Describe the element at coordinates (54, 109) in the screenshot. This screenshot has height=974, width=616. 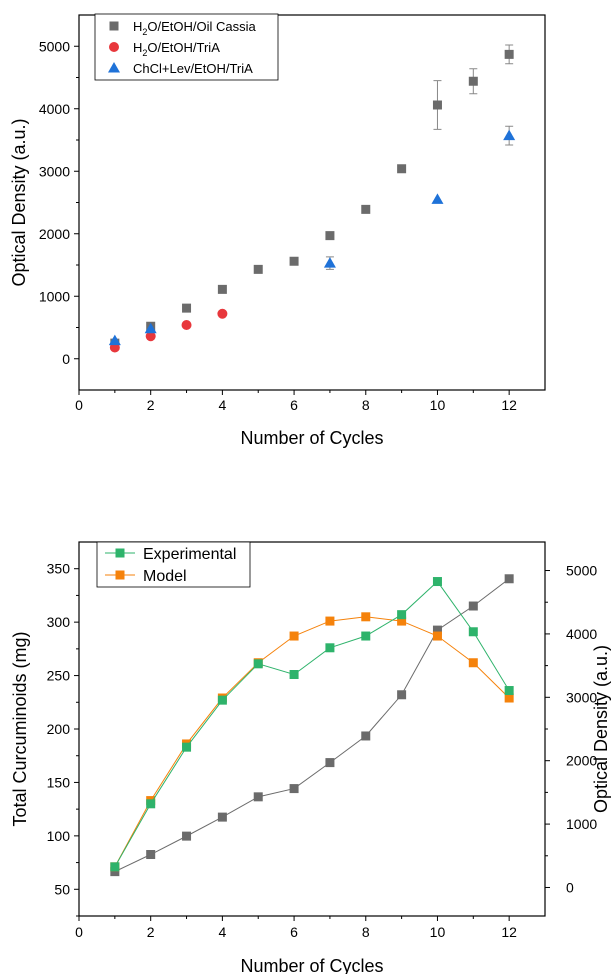
I see `y-tick-label: 4000` at that location.